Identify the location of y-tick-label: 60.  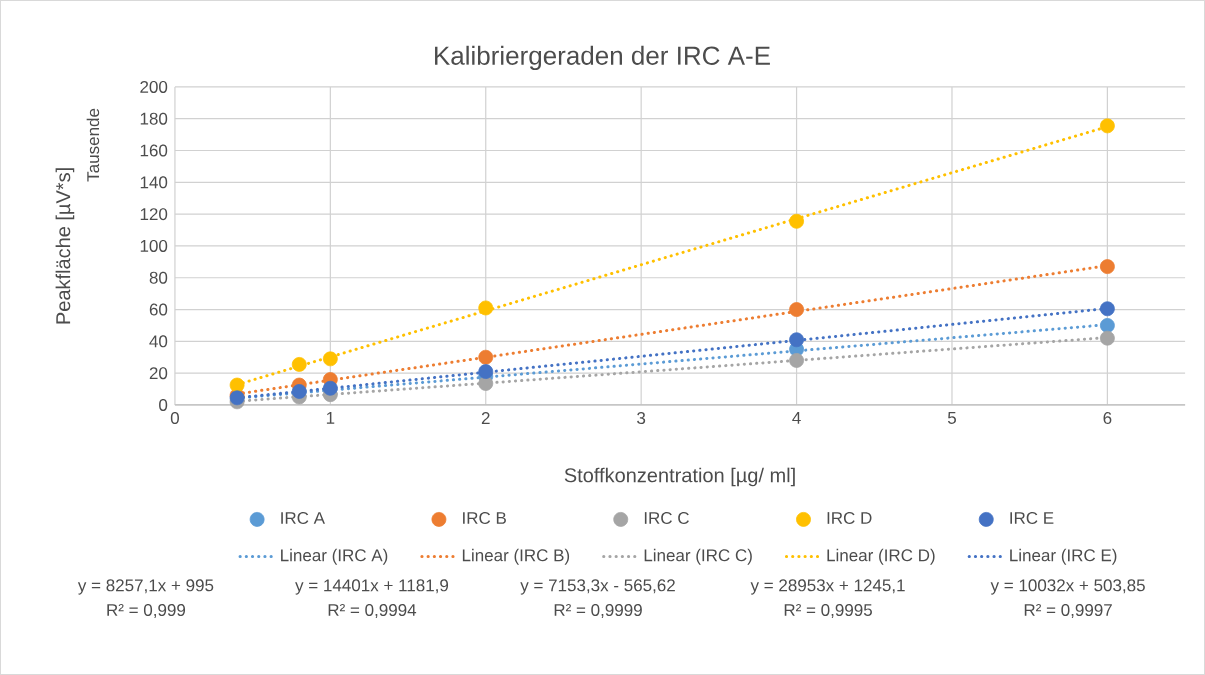
(158, 309).